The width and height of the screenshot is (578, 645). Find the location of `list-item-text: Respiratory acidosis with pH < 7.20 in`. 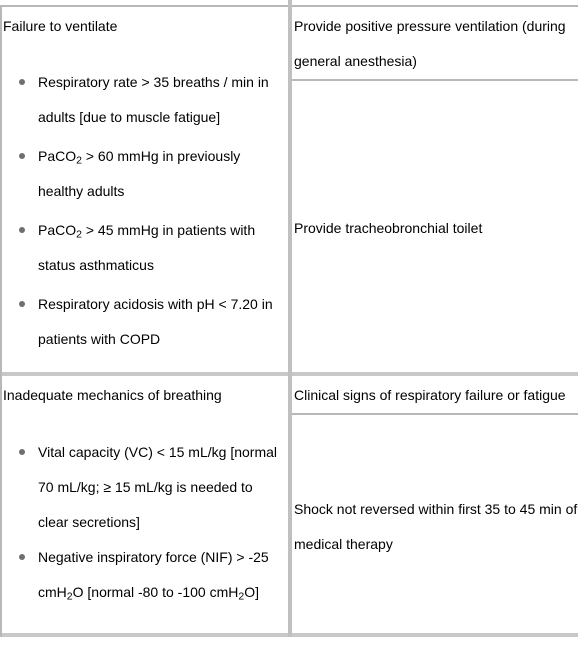

list-item-text: Respiratory acidosis with pH < 7.20 in is located at coordinates (155, 304).